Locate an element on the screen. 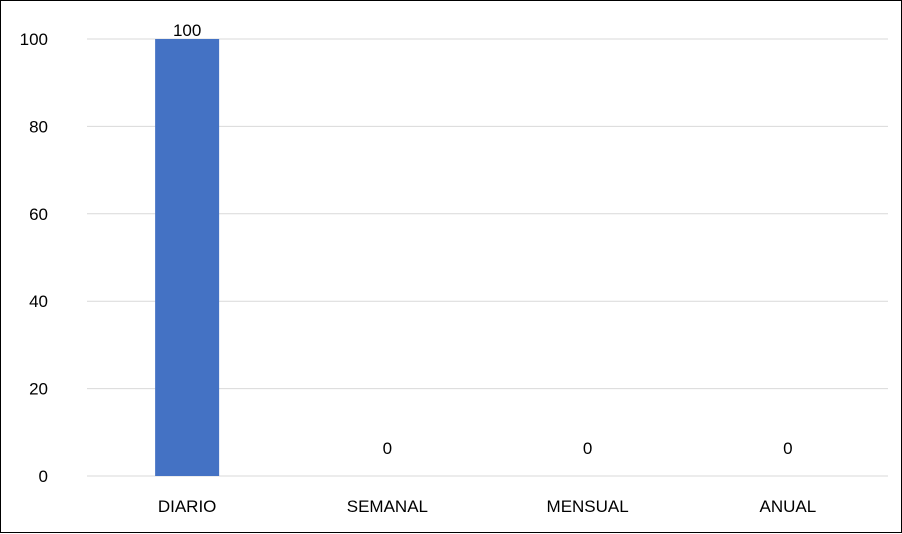 This screenshot has height=534, width=902. y-tick-label: 100 is located at coordinates (34, 39).